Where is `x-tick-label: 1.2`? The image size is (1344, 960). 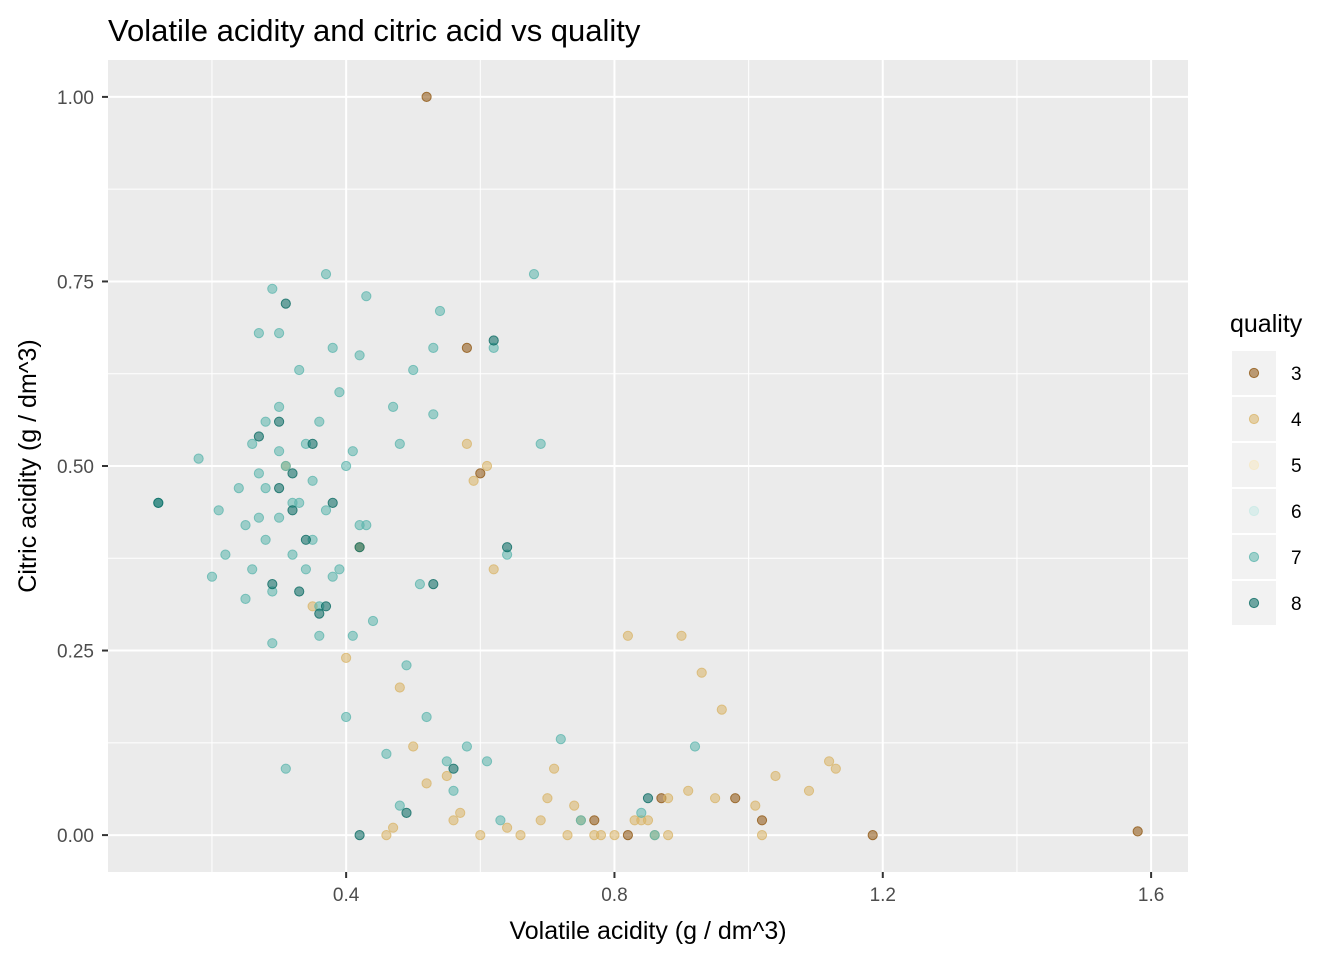 x-tick-label: 1.2 is located at coordinates (883, 895).